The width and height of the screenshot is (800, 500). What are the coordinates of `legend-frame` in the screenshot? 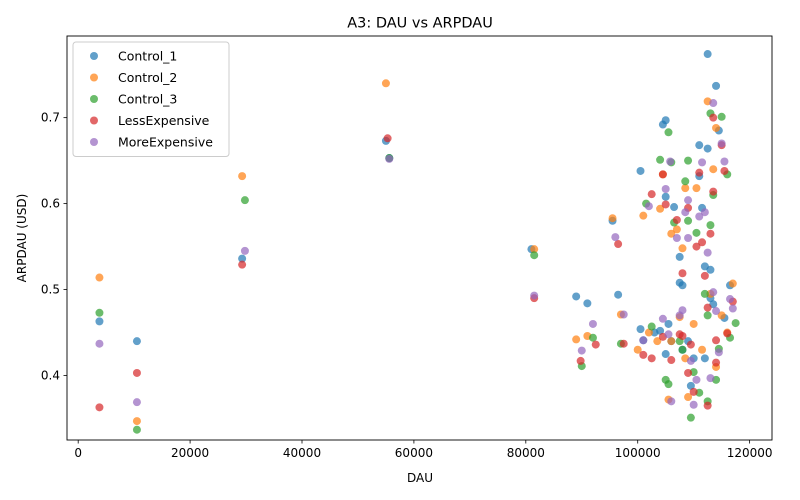 It's located at (151, 99).